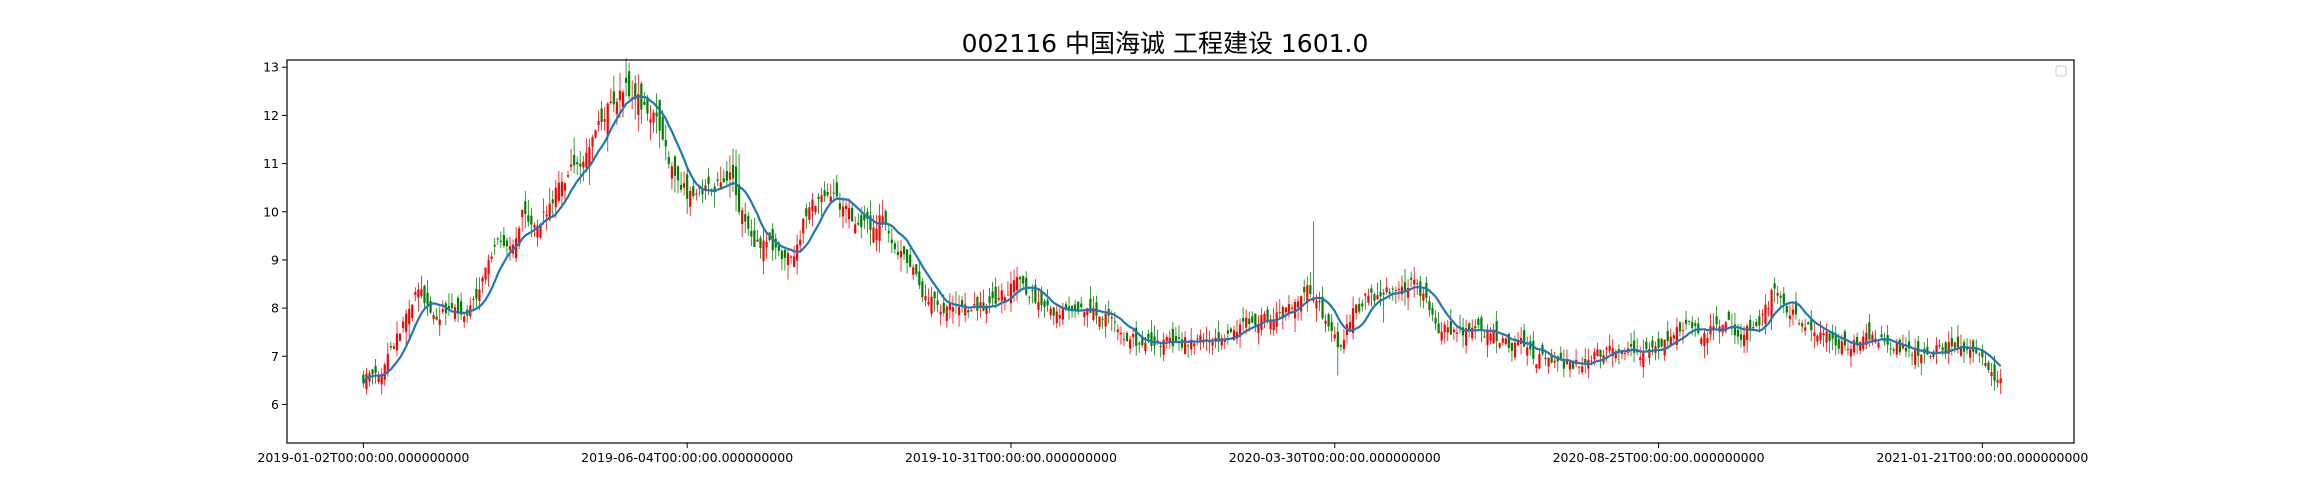 Image resolution: width=2300 pixels, height=500 pixels. What do you see at coordinates (1011, 457) in the screenshot?
I see `x-tick-label: 2019-10-31T00:00:00.000000000` at bounding box center [1011, 457].